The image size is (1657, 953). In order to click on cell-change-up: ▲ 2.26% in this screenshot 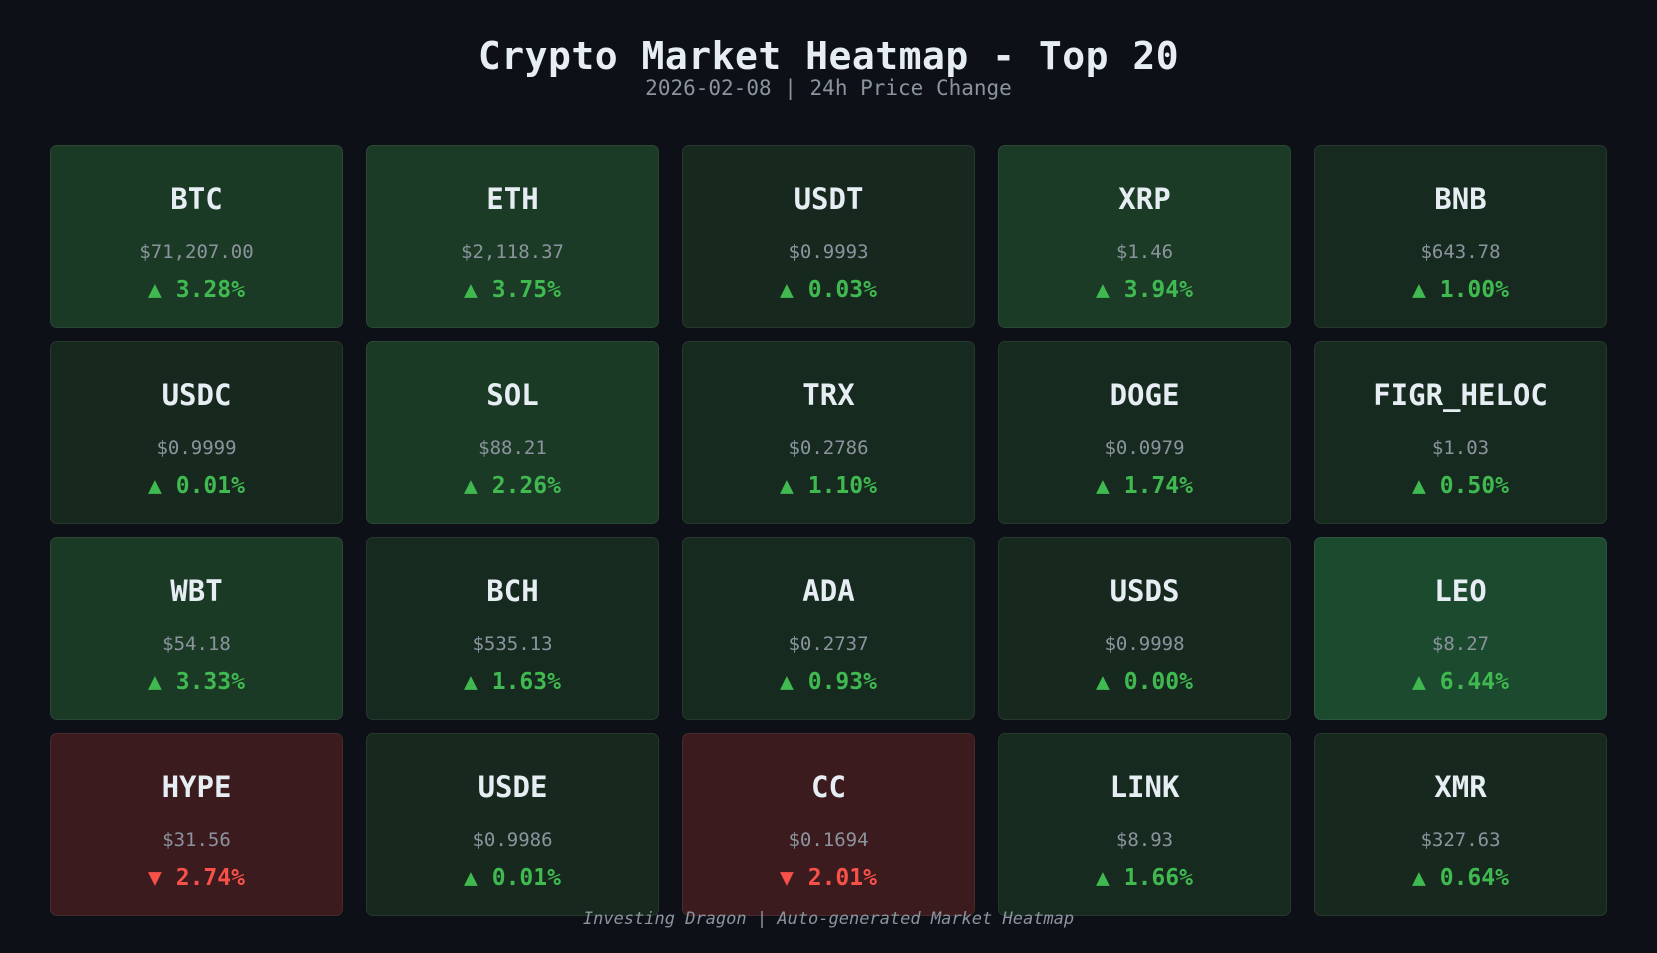, I will do `click(512, 486)`.